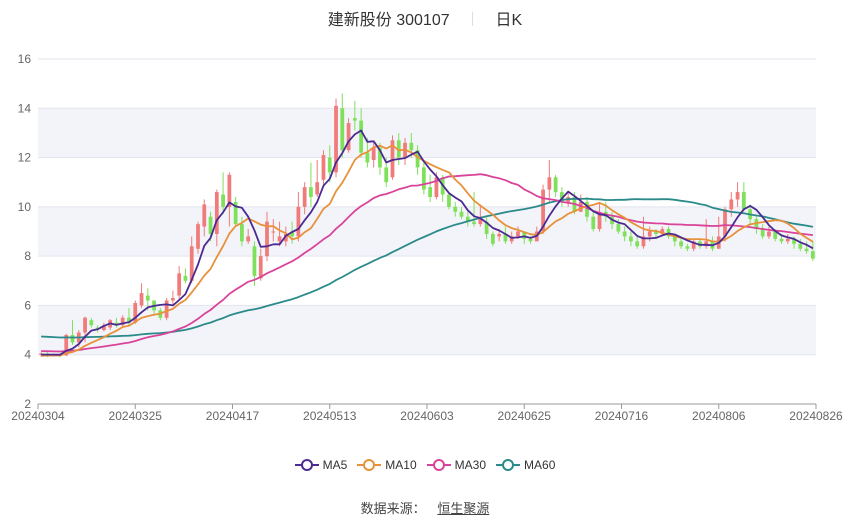 This screenshot has width=850, height=517. I want to click on legend-item-ma5: MA5, so click(320, 465).